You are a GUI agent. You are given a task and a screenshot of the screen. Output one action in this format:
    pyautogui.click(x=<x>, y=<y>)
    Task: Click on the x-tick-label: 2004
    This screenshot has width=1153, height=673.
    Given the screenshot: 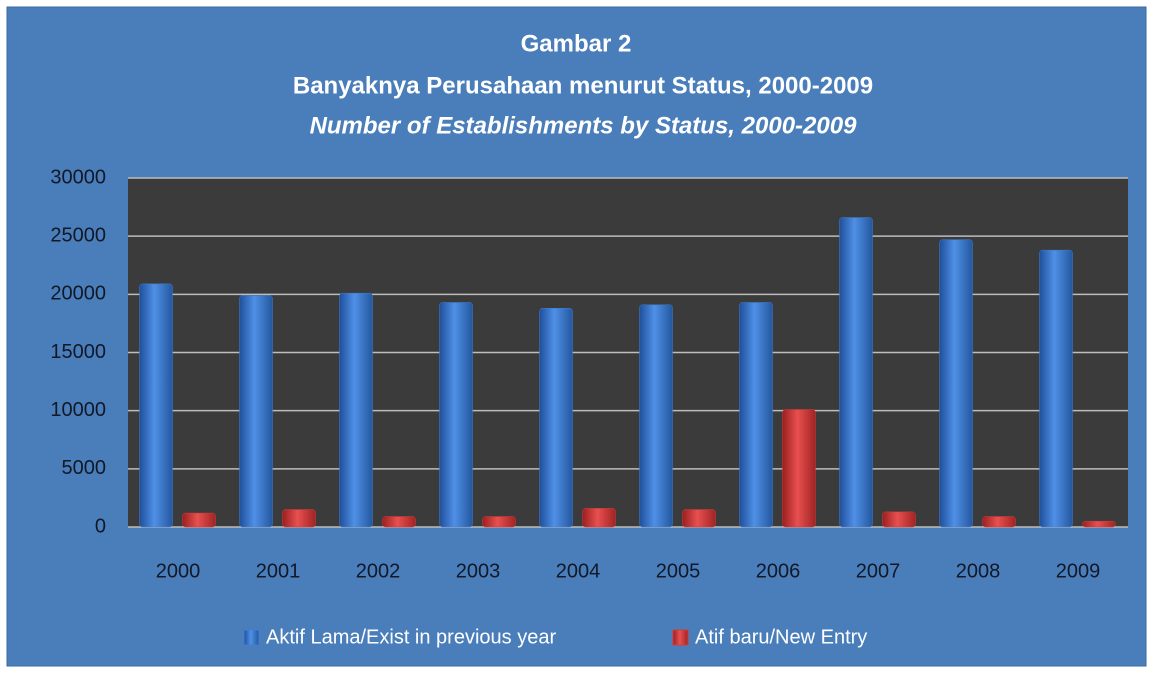 What is the action you would take?
    pyautogui.click(x=578, y=571)
    